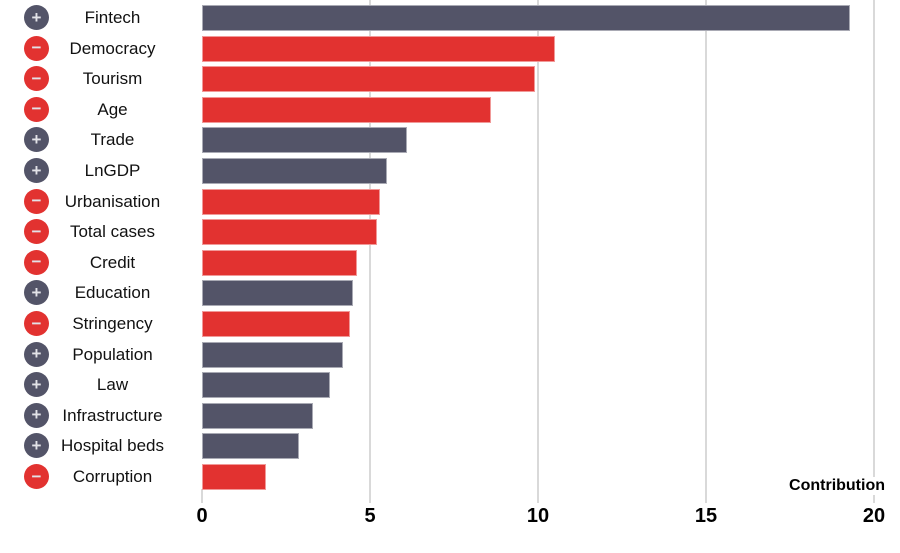  What do you see at coordinates (834, 486) in the screenshot?
I see `x-axis-title: Contribution` at bounding box center [834, 486].